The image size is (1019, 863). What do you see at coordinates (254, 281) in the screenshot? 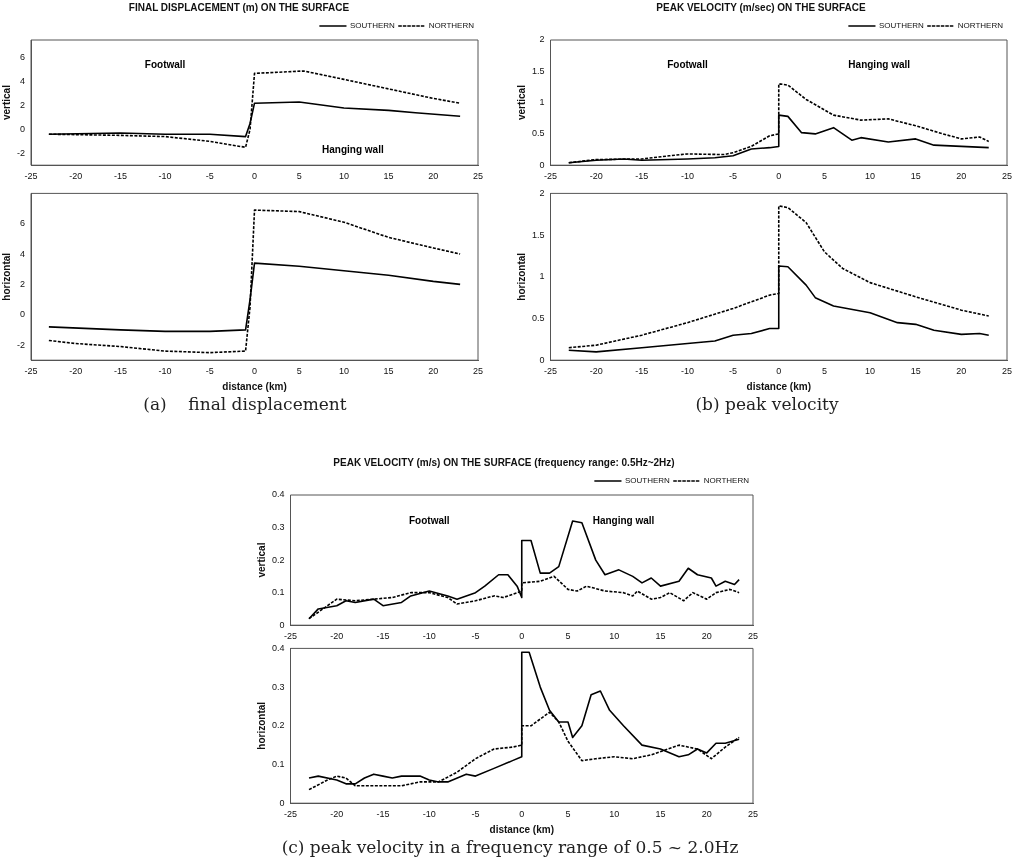
I see `line-series` at bounding box center [254, 281].